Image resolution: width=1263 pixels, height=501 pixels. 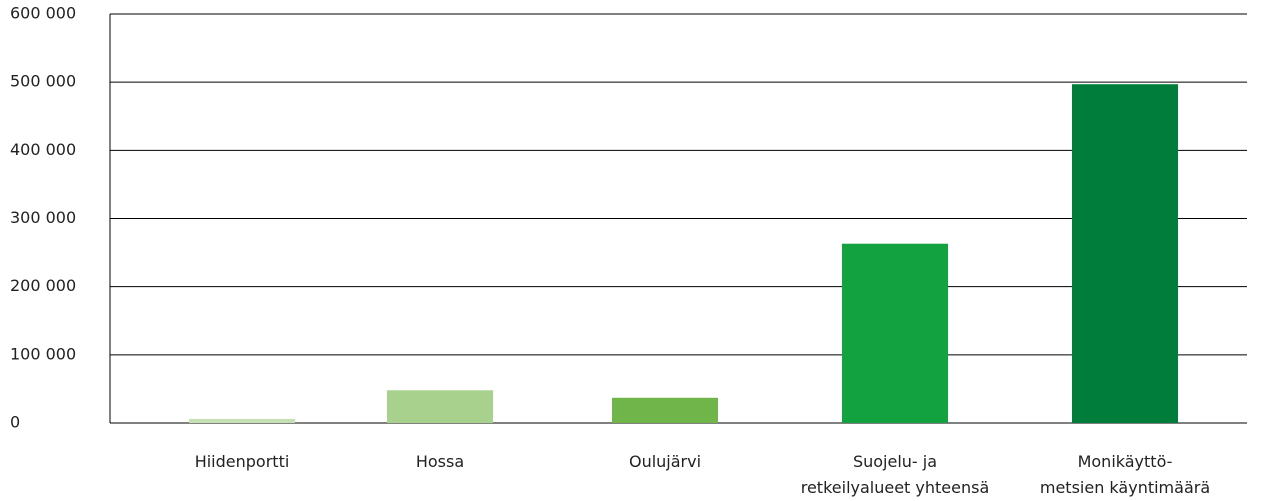 What do you see at coordinates (43, 149) in the screenshot?
I see `y-tick-label: 400 000` at bounding box center [43, 149].